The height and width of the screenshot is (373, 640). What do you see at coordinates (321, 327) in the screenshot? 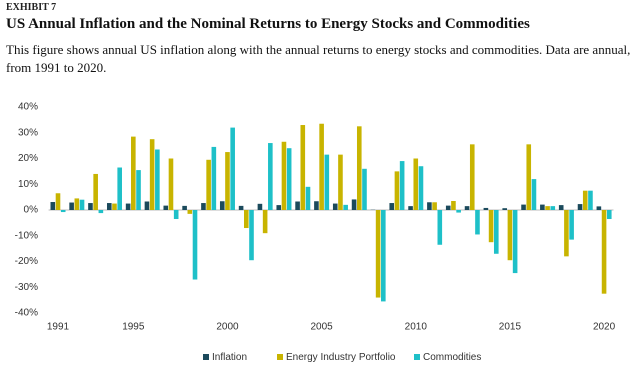
I see `x-tick-label: 2005` at bounding box center [321, 327].